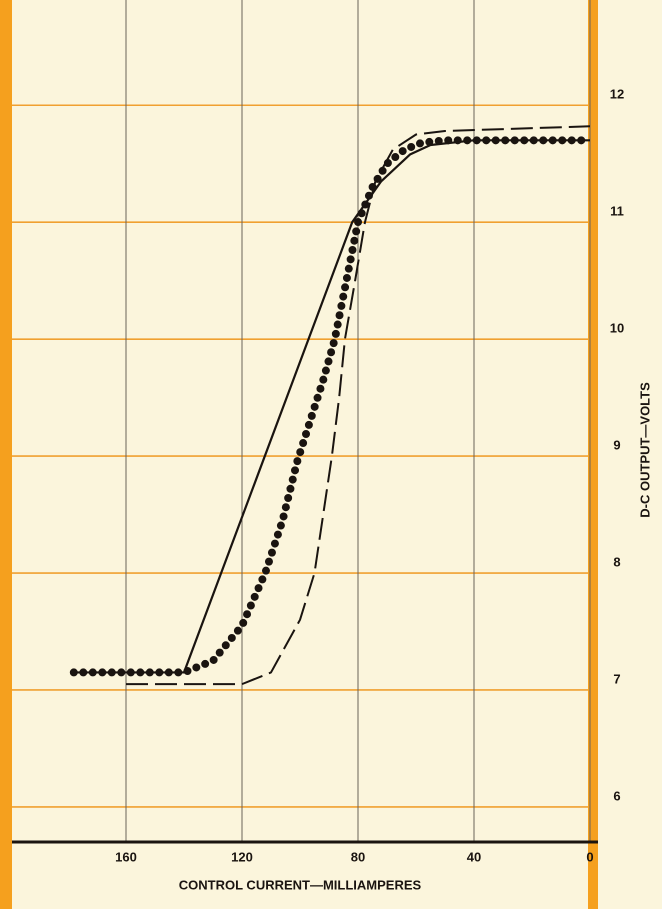 This screenshot has width=662, height=909. I want to click on x-tick-label: 160, so click(126, 856).